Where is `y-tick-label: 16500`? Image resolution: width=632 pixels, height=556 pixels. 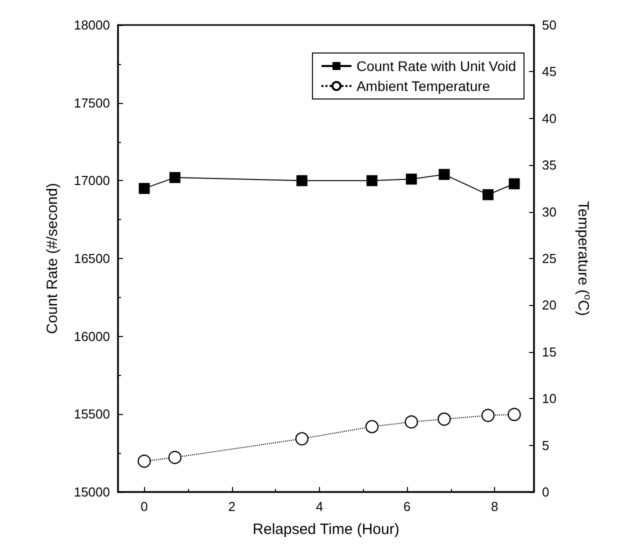
y-tick-label: 16500 is located at coordinates (92, 258).